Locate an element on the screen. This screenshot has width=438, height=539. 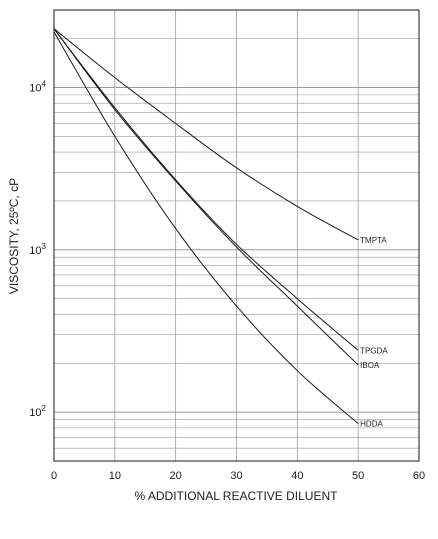
x-tick-label: 30 is located at coordinates (236, 476).